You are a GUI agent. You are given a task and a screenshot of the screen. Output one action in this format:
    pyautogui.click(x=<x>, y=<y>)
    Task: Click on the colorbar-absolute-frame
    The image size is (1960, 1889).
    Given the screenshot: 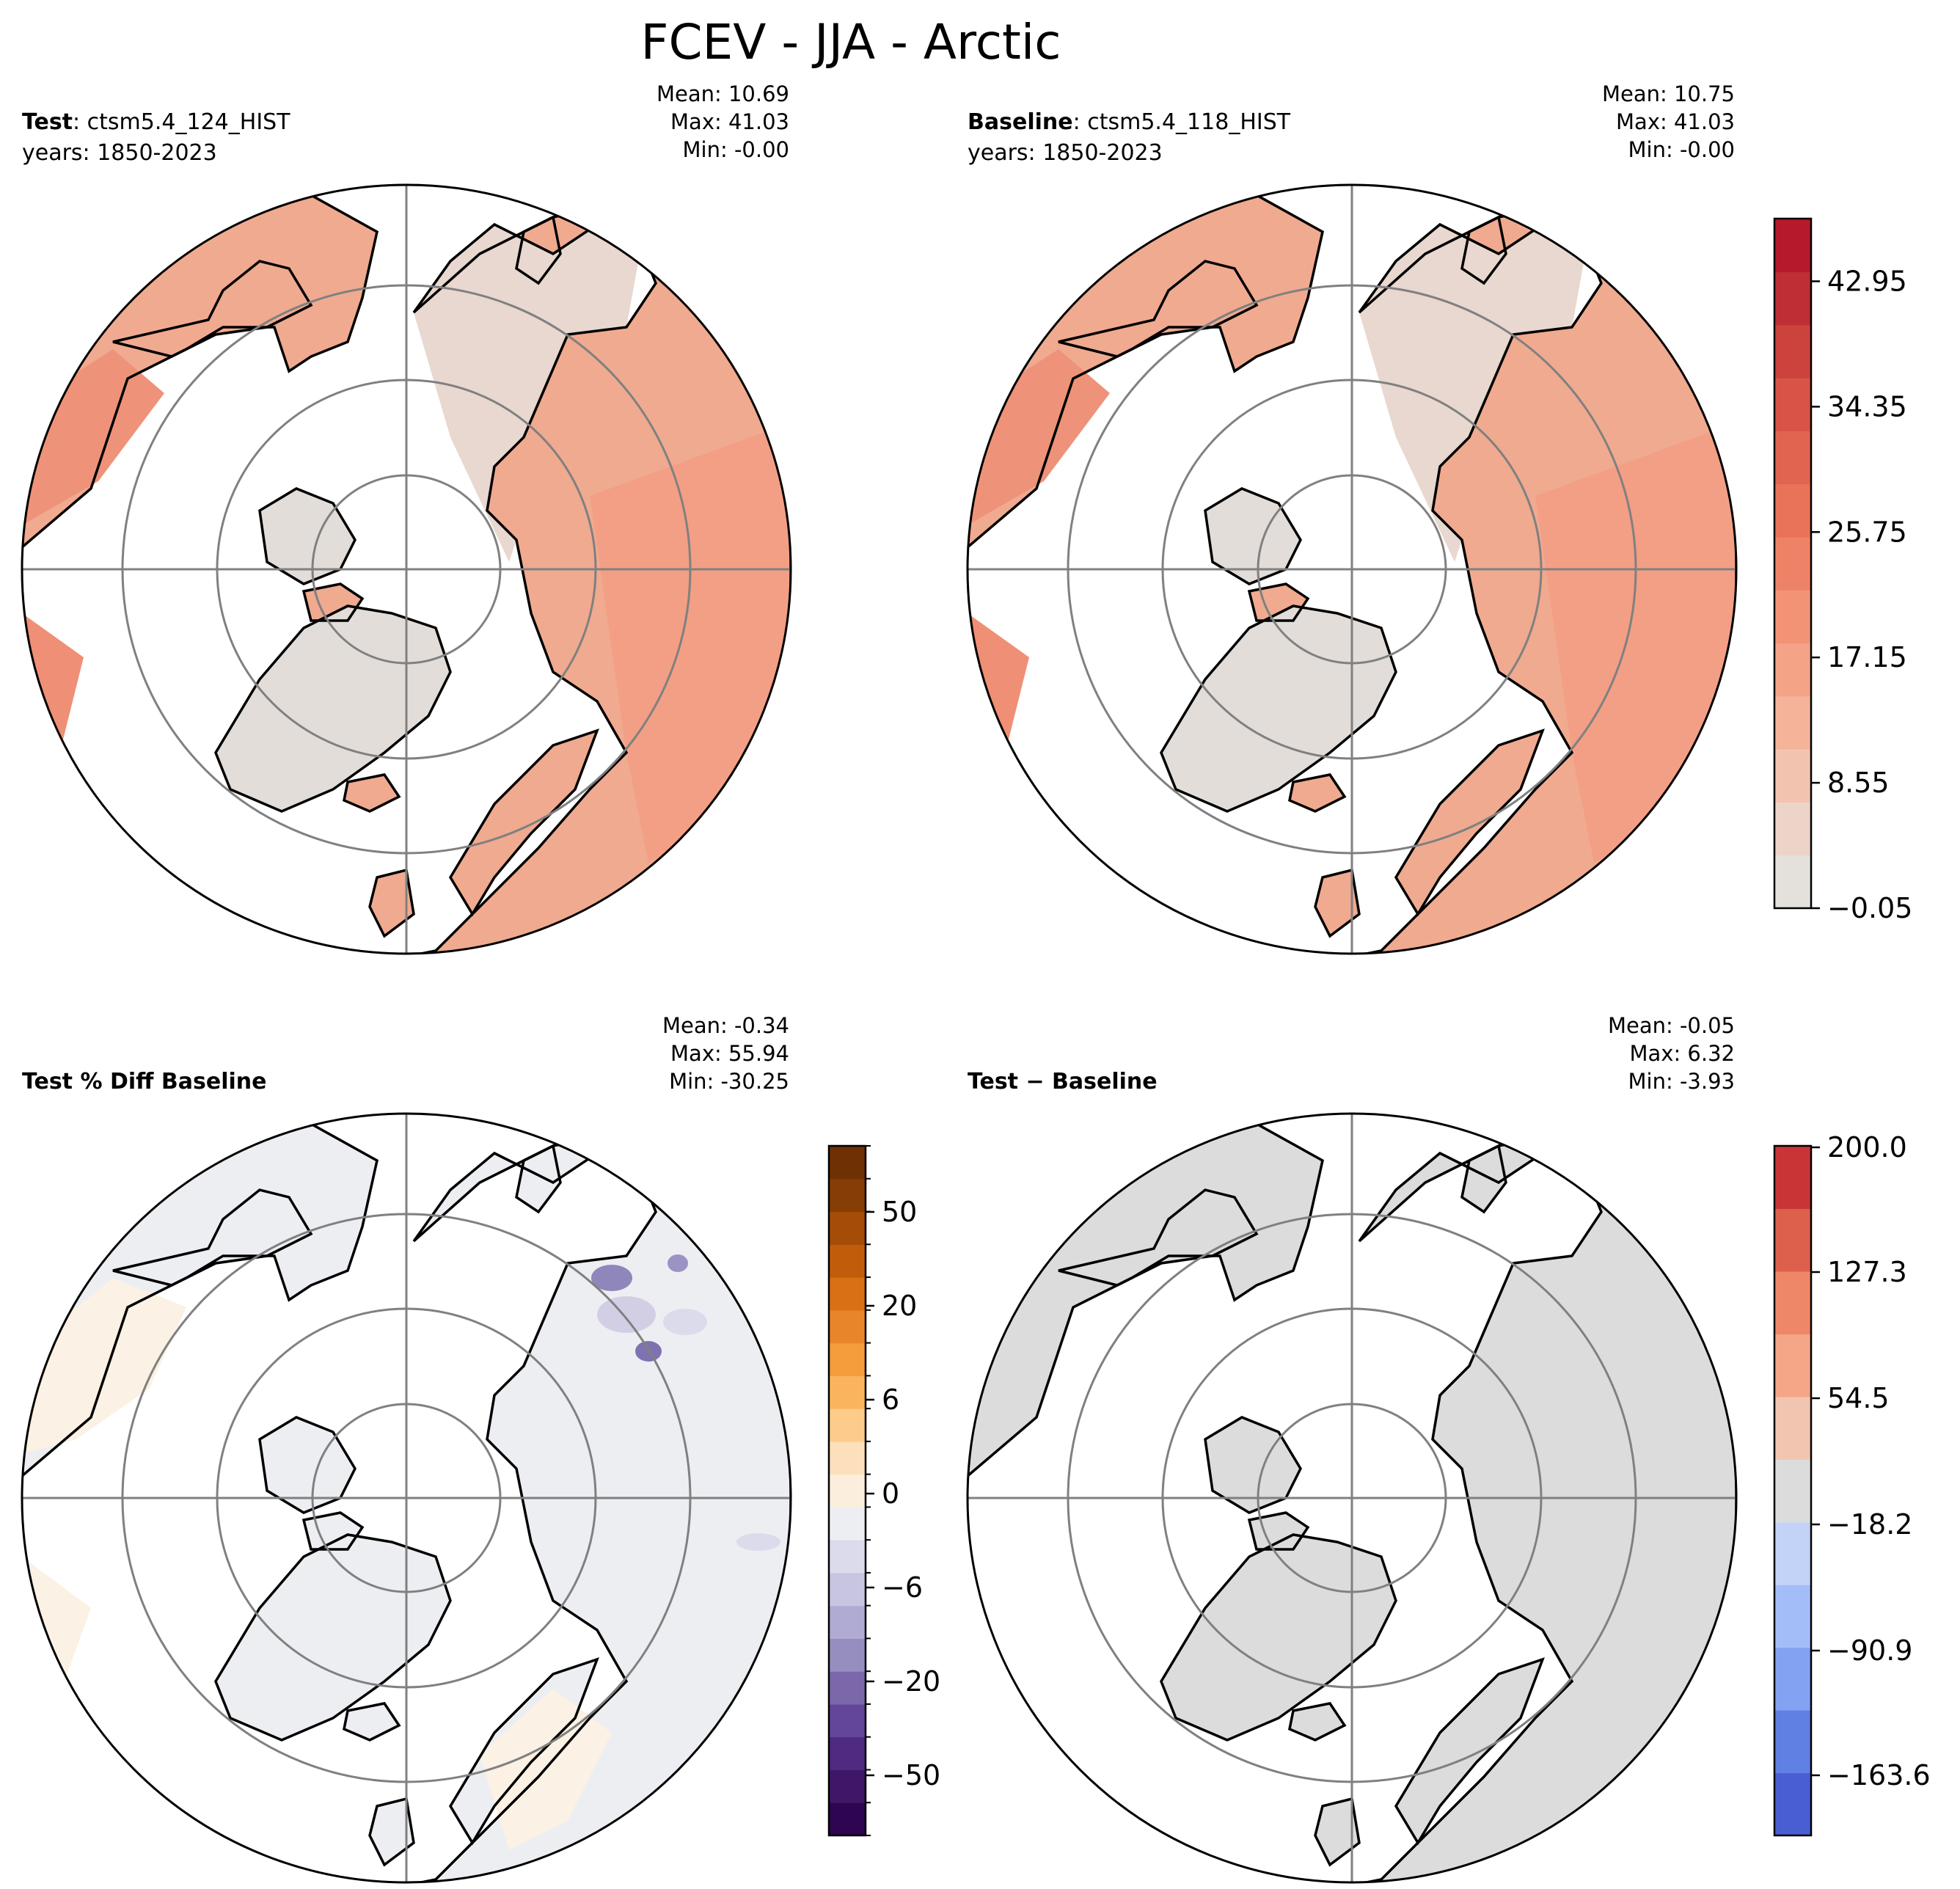 What is the action you would take?
    pyautogui.click(x=1793, y=563)
    